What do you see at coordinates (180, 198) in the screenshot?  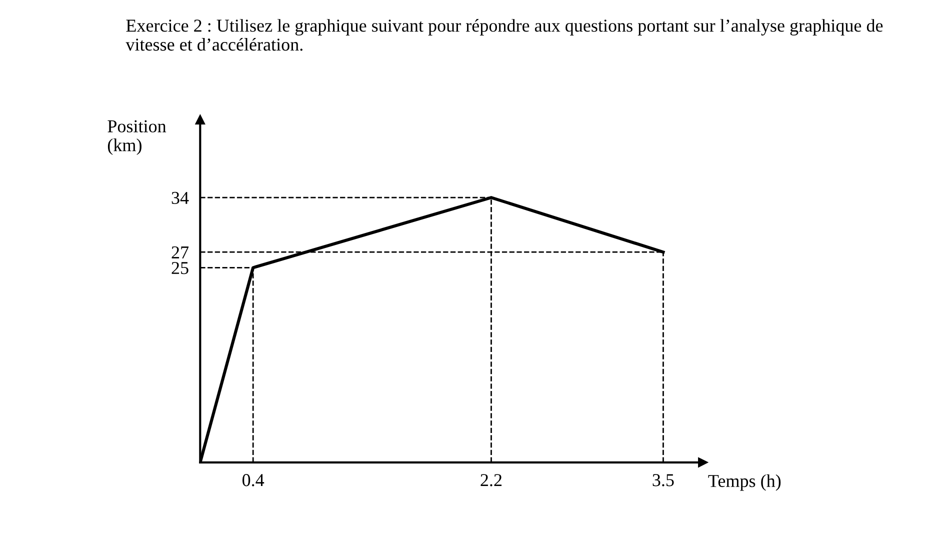 I see `y-tick-label: 34` at bounding box center [180, 198].